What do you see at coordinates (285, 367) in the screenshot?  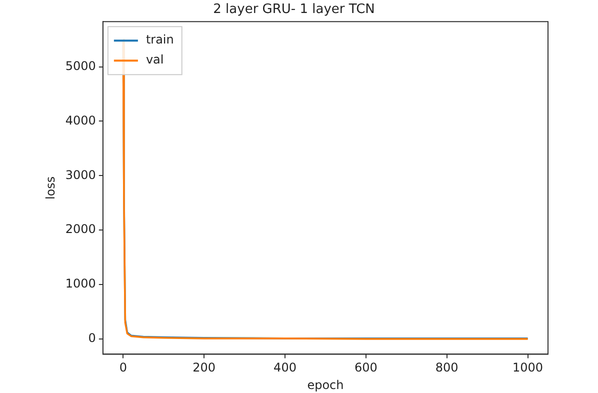 I see `x-tick-label: 400` at bounding box center [285, 367].